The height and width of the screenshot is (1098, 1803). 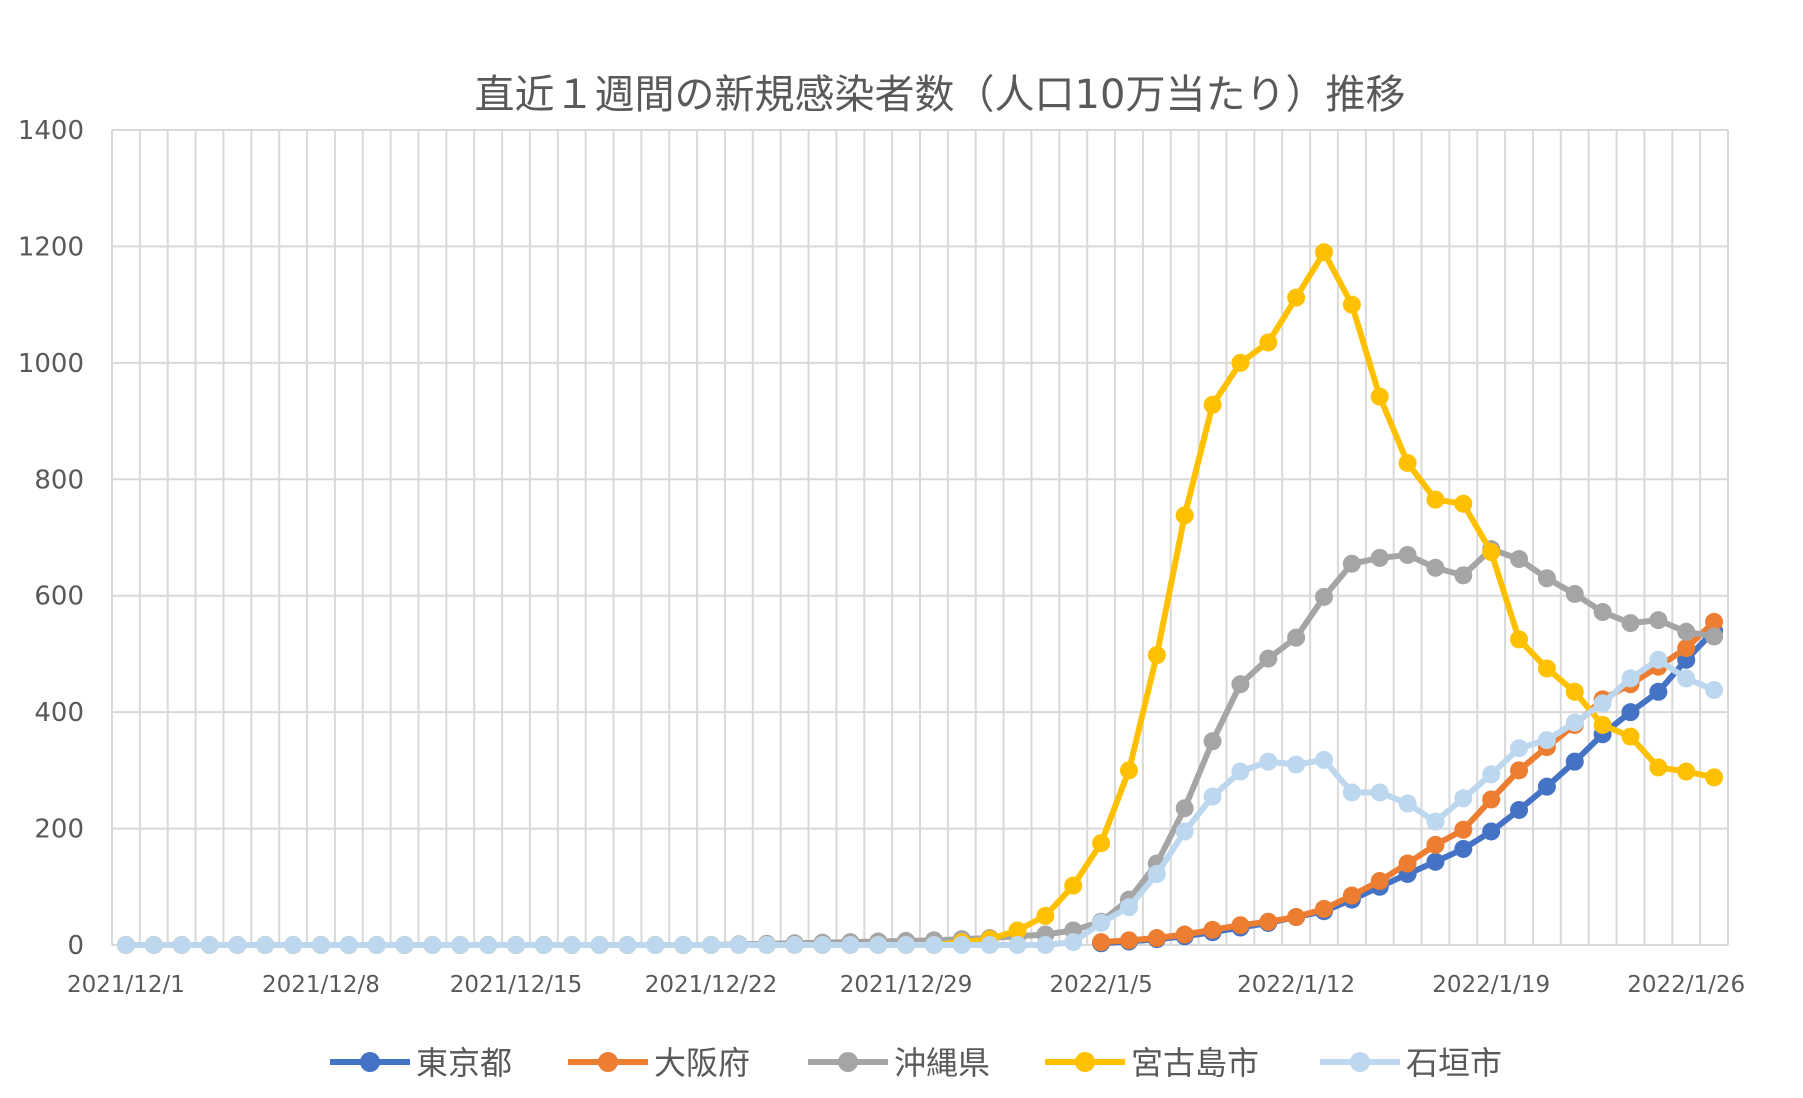 I want to click on legend-item-3: 沖縄県, so click(x=899, y=1063).